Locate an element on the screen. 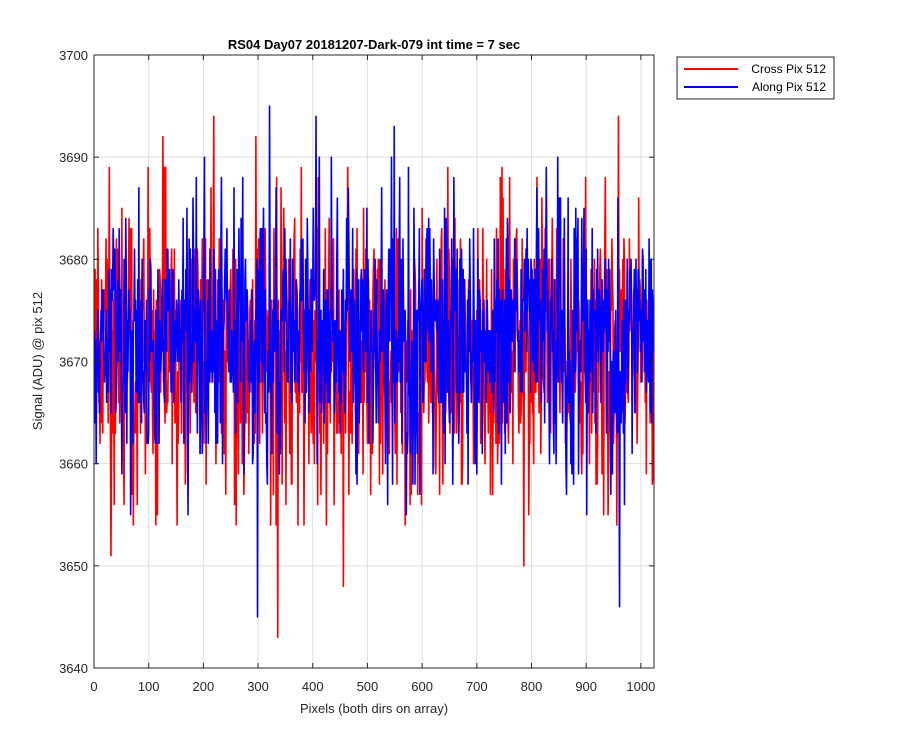 Image resolution: width=900 pixels, height=750 pixels. y-tick-label: 3680 is located at coordinates (73, 259).